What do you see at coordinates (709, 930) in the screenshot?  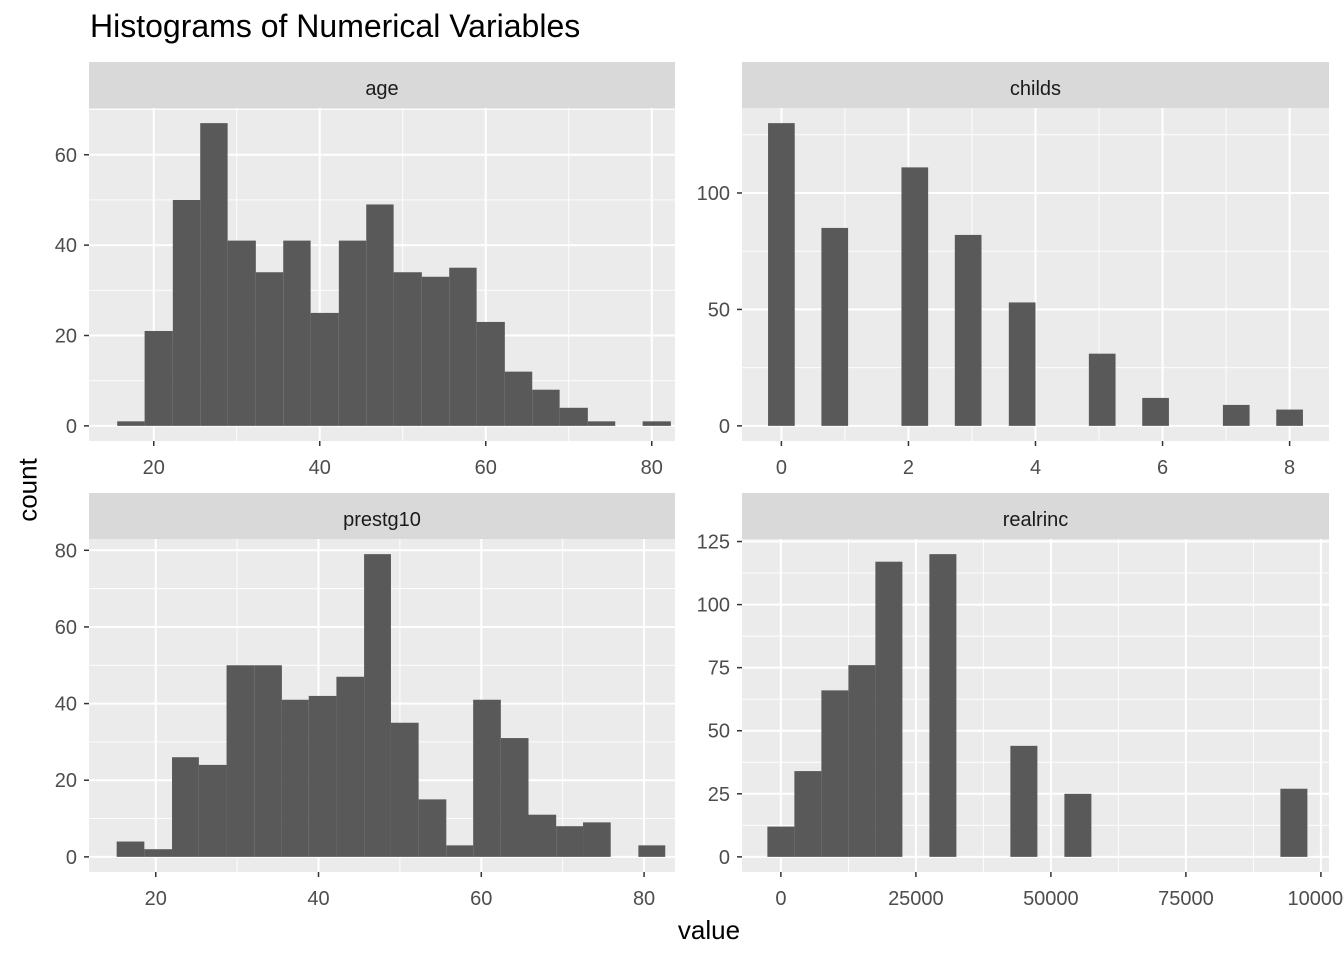 I see `x-axis-label: value` at bounding box center [709, 930].